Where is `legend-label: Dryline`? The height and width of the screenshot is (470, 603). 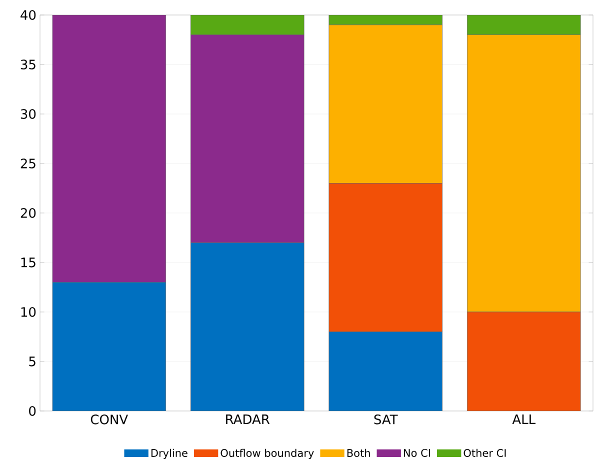
legend-label: Dryline is located at coordinates (169, 454).